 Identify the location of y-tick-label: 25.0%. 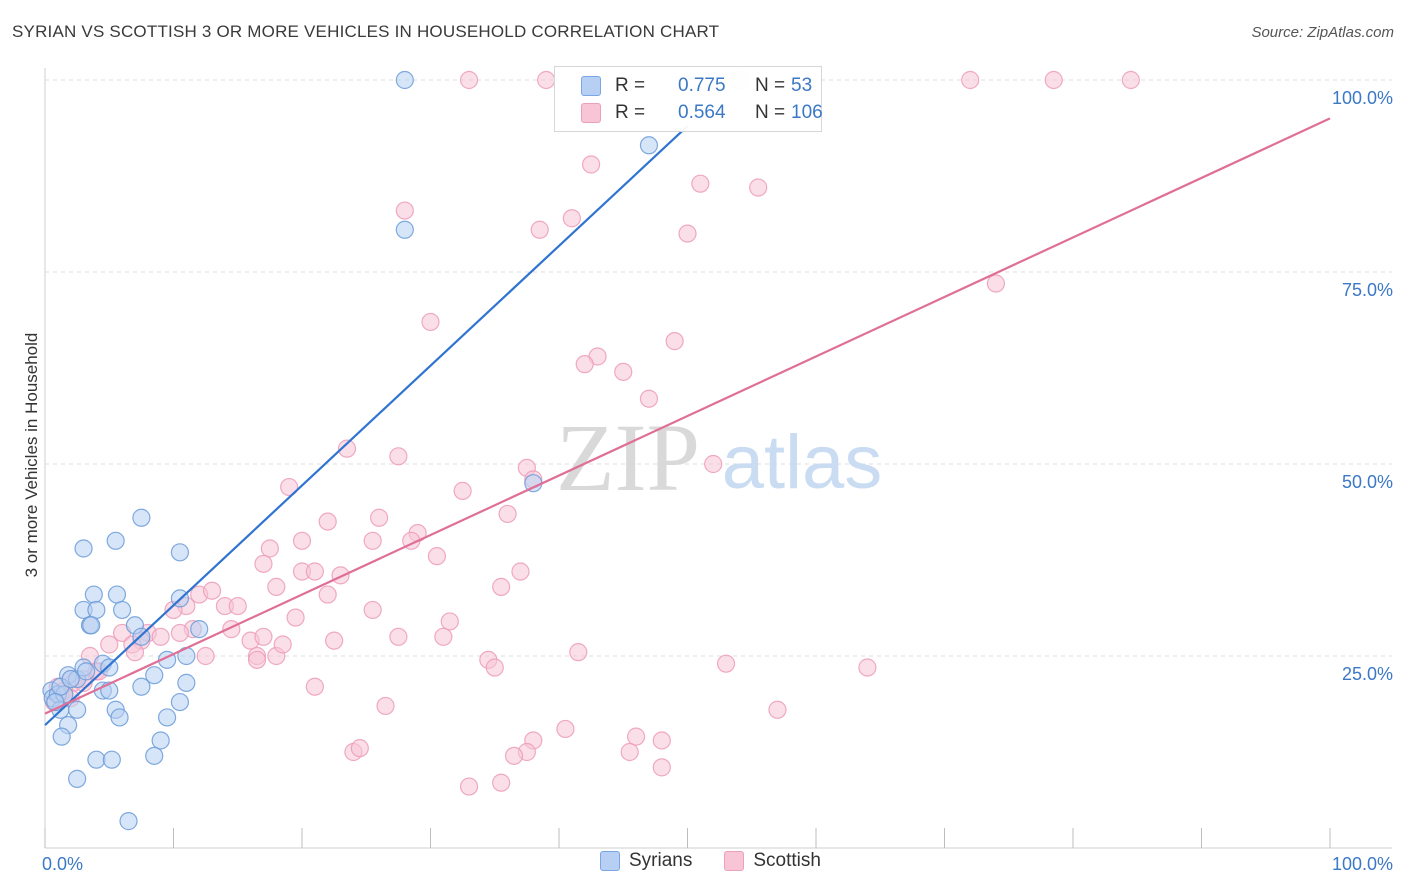
(1367, 674).